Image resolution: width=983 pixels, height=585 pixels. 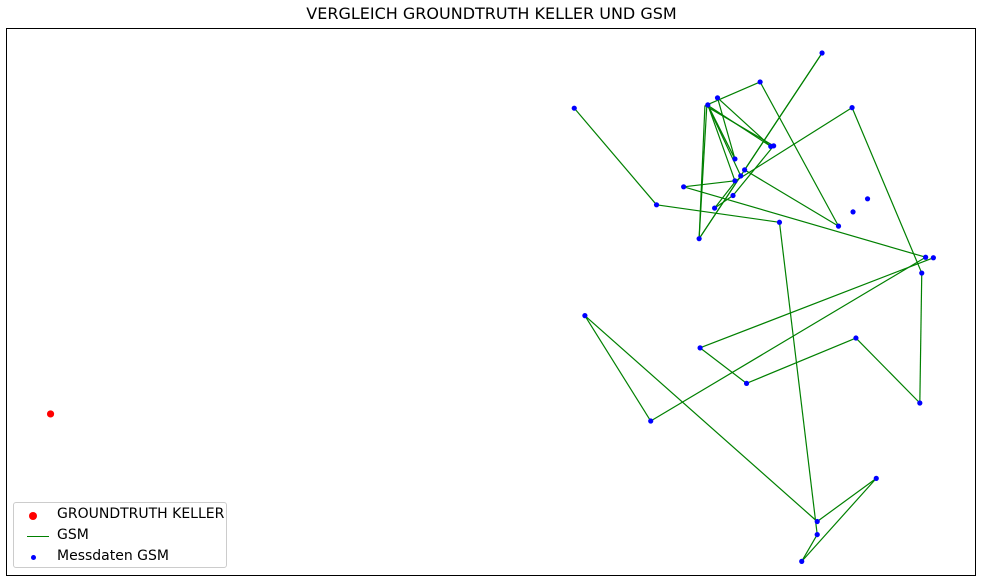 What do you see at coordinates (73, 535) in the screenshot?
I see `legend-label-gsm: GSM` at bounding box center [73, 535].